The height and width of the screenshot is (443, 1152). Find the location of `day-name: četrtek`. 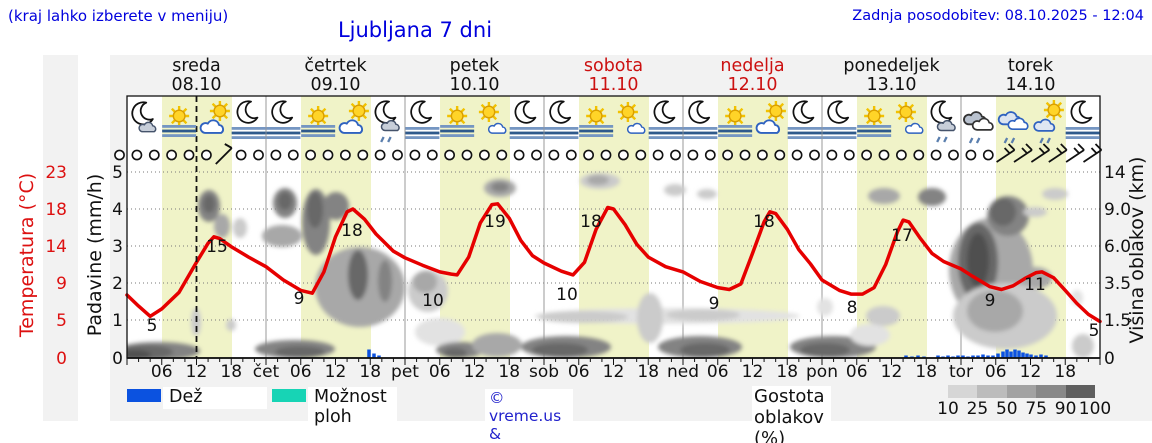

day-name: četrtek is located at coordinates (335, 66).